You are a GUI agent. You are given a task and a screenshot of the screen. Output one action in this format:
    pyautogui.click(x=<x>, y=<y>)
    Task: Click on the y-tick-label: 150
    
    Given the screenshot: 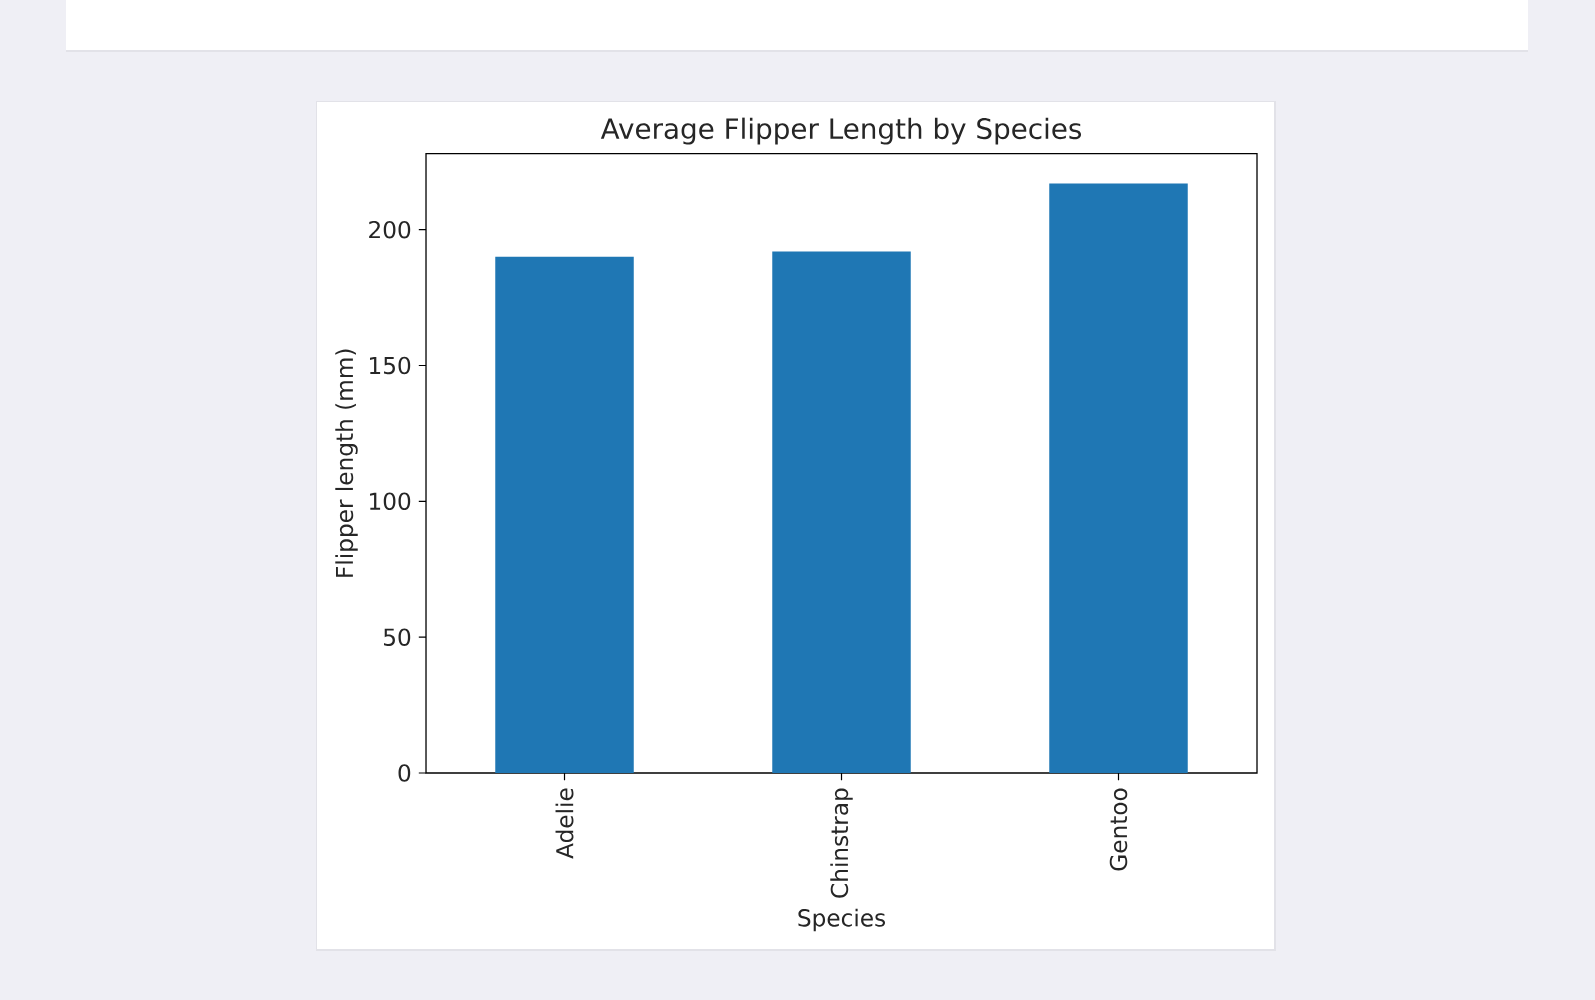 What is the action you would take?
    pyautogui.click(x=390, y=365)
    